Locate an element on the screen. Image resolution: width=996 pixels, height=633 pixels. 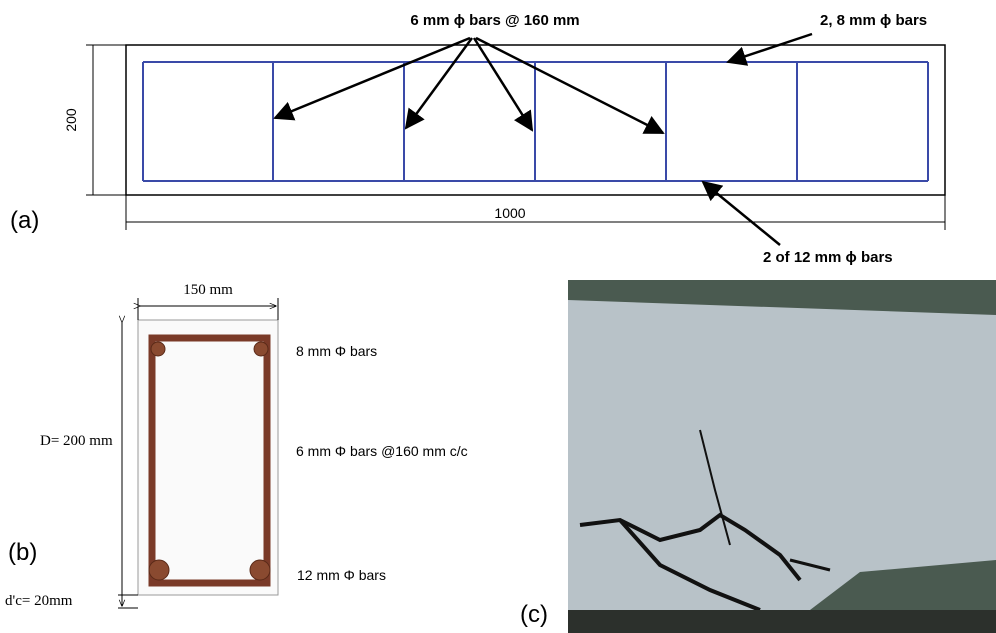
photo-floor is located at coordinates (782, 621).